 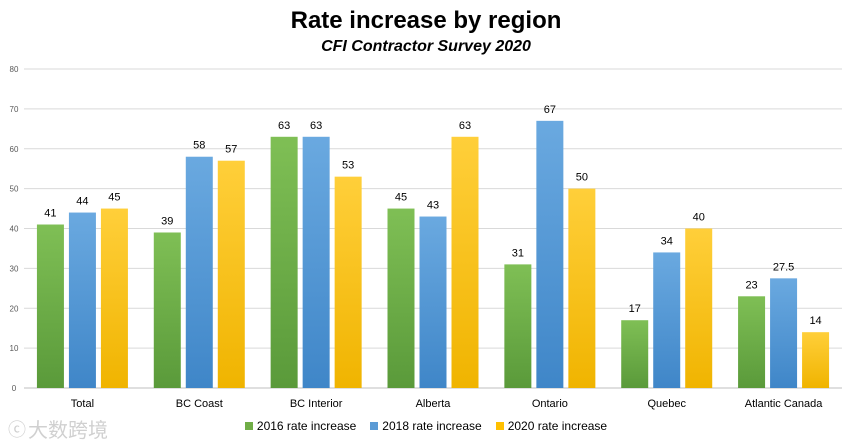 I want to click on legend-item-2020: 2020 rate increase, so click(x=551, y=426).